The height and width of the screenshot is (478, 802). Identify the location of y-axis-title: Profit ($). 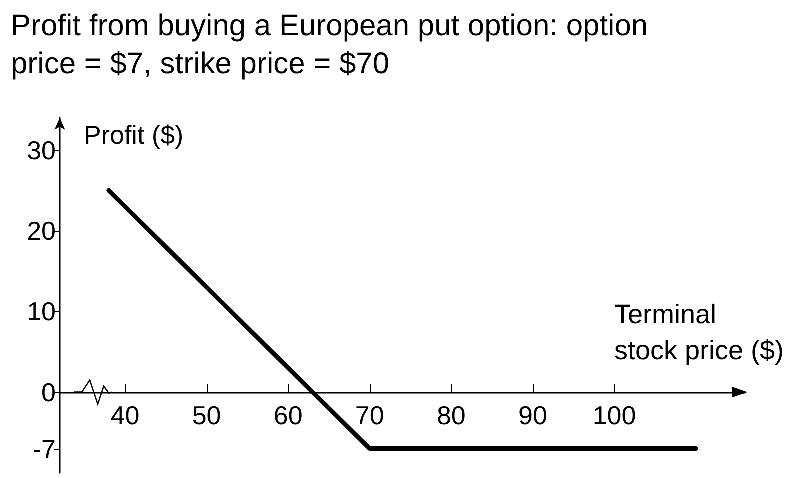
(134, 135).